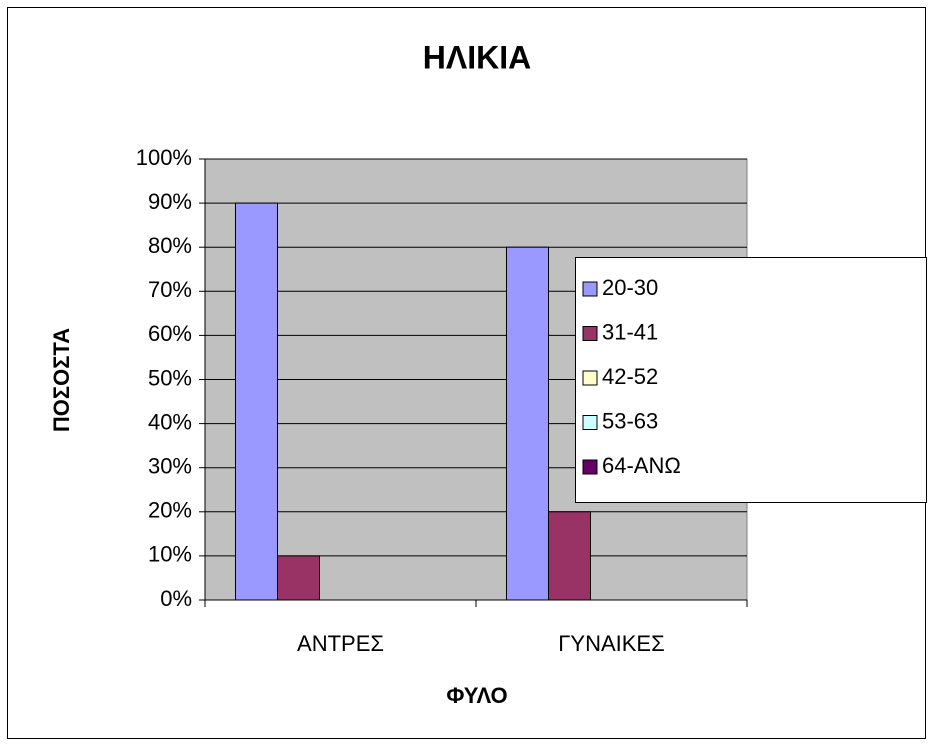 This screenshot has height=746, width=928. I want to click on y-tick-label: 50%, so click(170, 377).